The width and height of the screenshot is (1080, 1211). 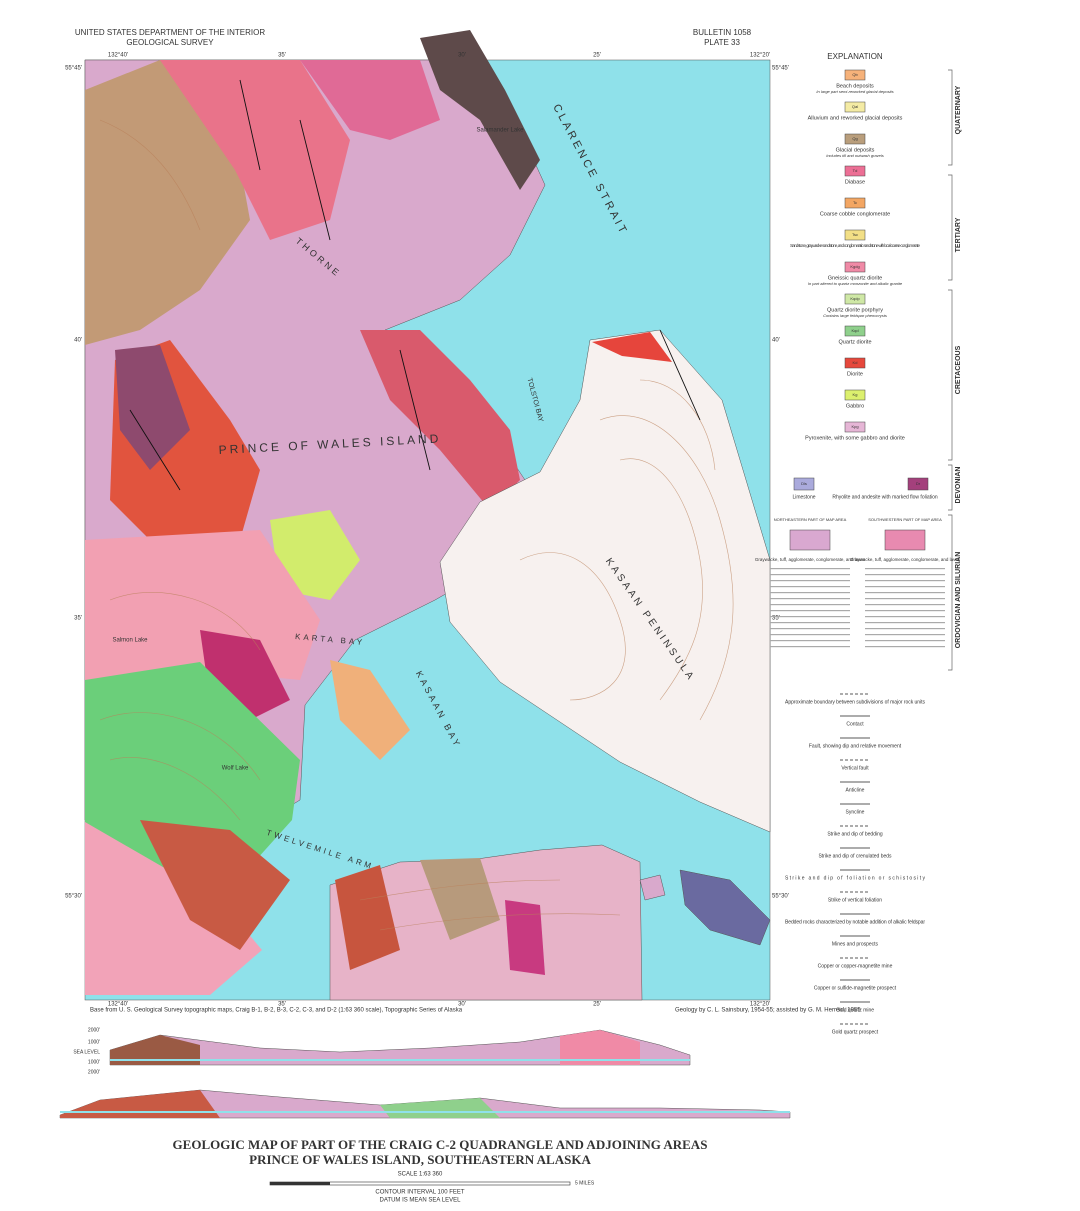 I want to click on unit-label: Glacial deposits, so click(x=855, y=150).